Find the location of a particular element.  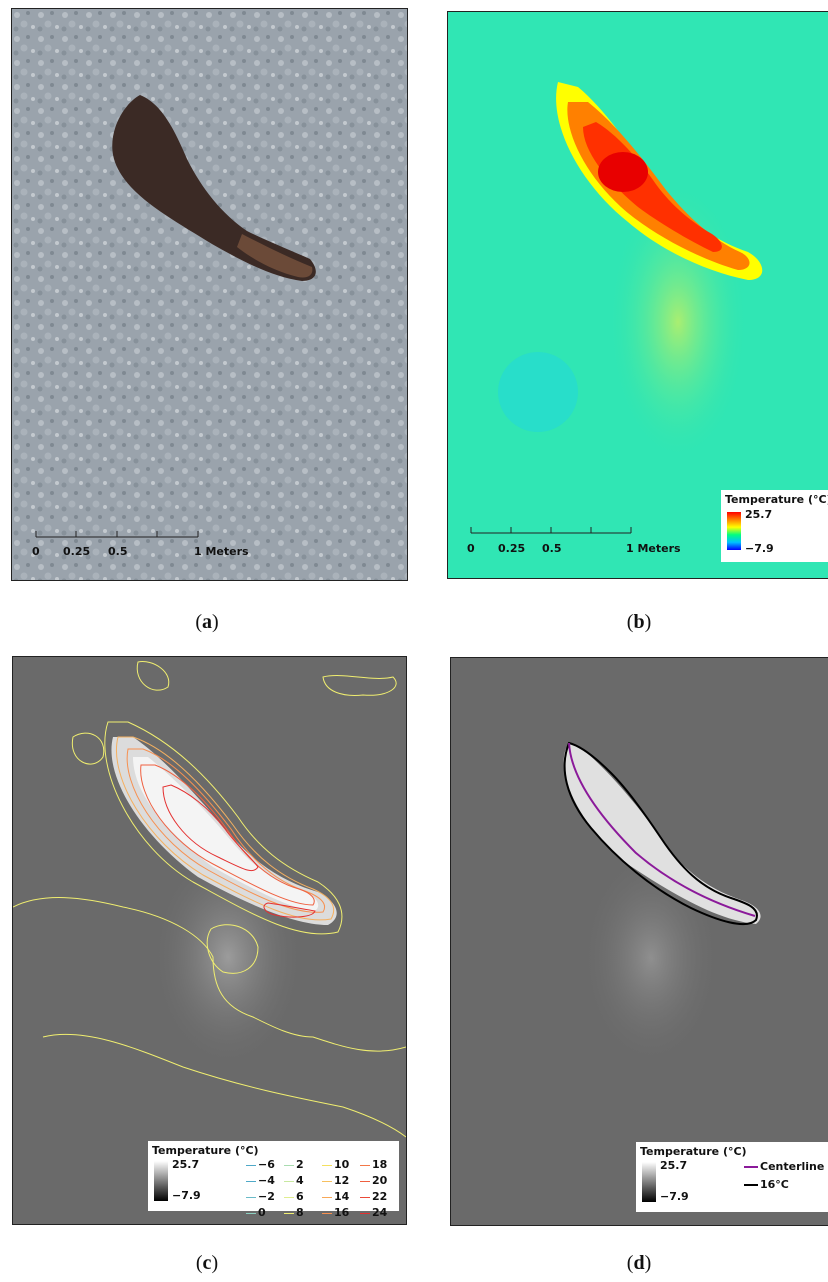

caption-letter: a is located at coordinates (207, 622).